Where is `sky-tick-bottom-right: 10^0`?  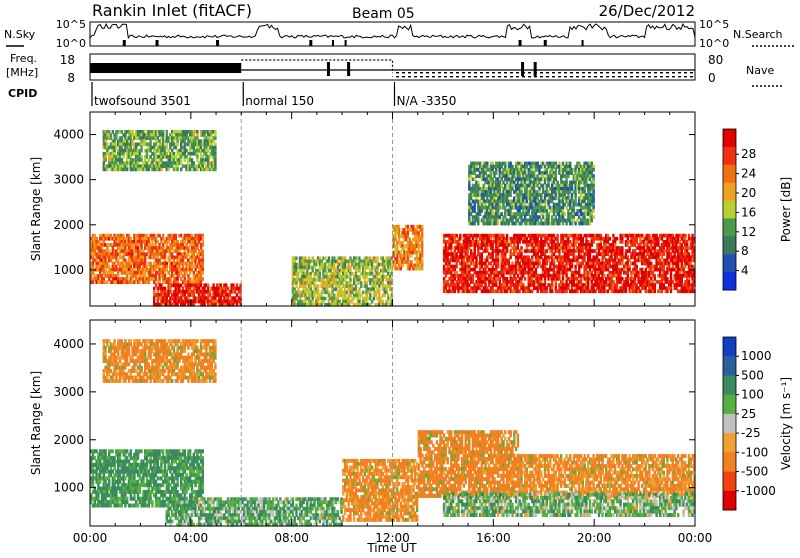
sky-tick-bottom-right: 10^0 is located at coordinates (714, 43).